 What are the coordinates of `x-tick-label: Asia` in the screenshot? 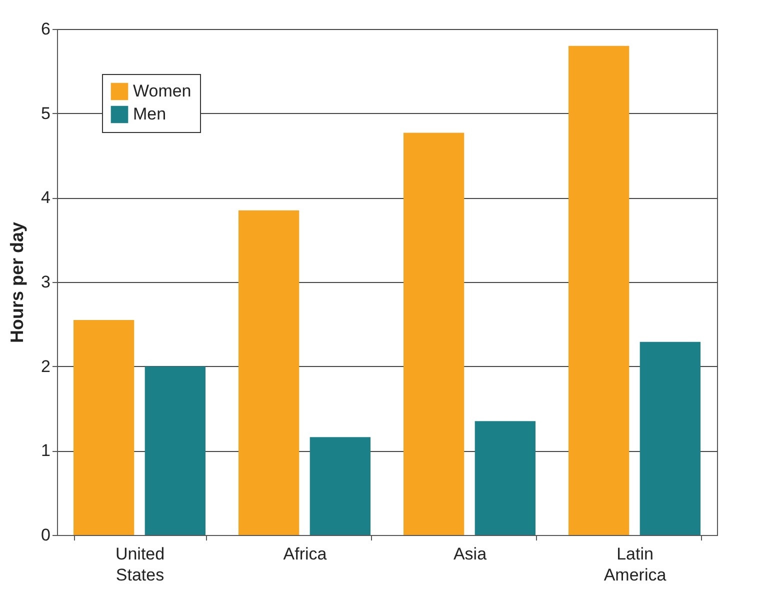 It's located at (470, 554).